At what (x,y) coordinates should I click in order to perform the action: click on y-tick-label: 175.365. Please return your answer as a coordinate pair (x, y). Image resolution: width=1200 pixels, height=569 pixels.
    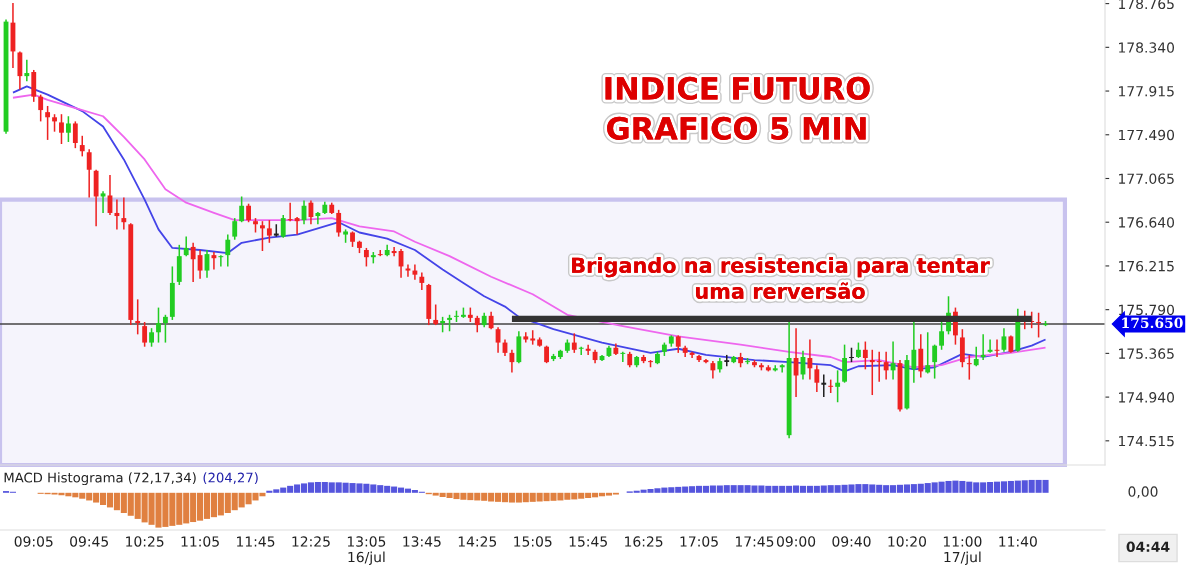
    Looking at the image, I should click on (1146, 353).